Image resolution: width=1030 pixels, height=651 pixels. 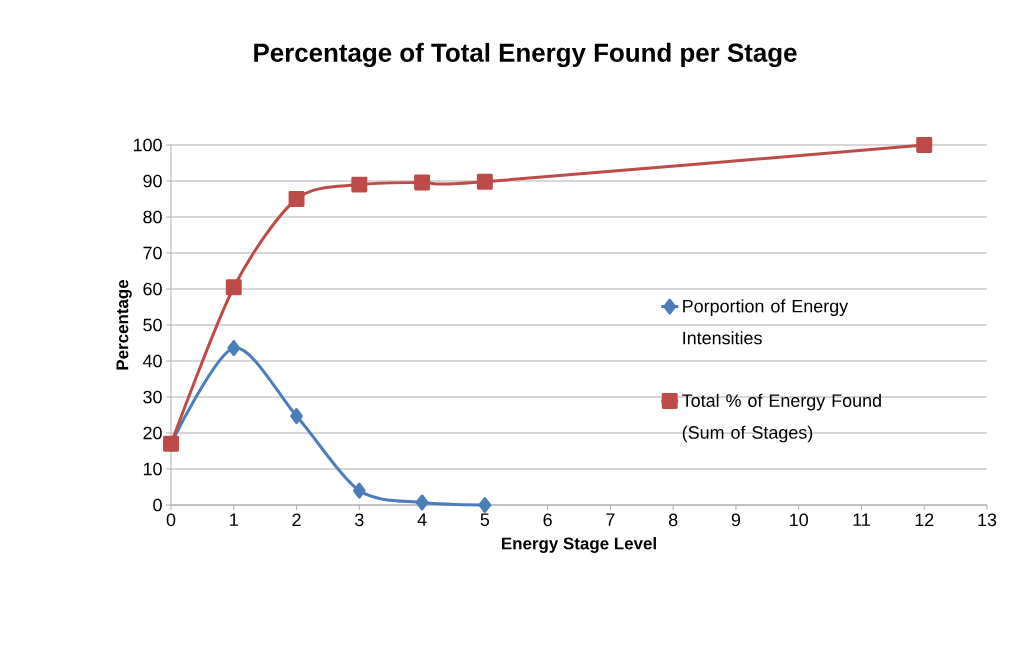 I want to click on x-tick-label: 2, so click(x=296, y=520).